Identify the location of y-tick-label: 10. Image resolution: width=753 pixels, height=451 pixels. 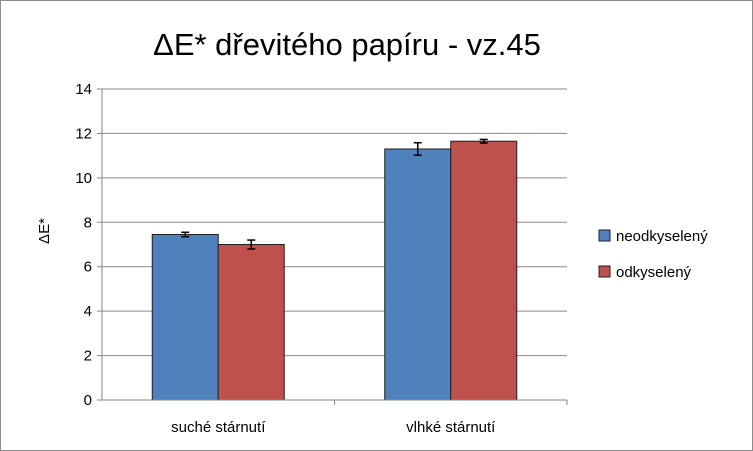
(83, 178).